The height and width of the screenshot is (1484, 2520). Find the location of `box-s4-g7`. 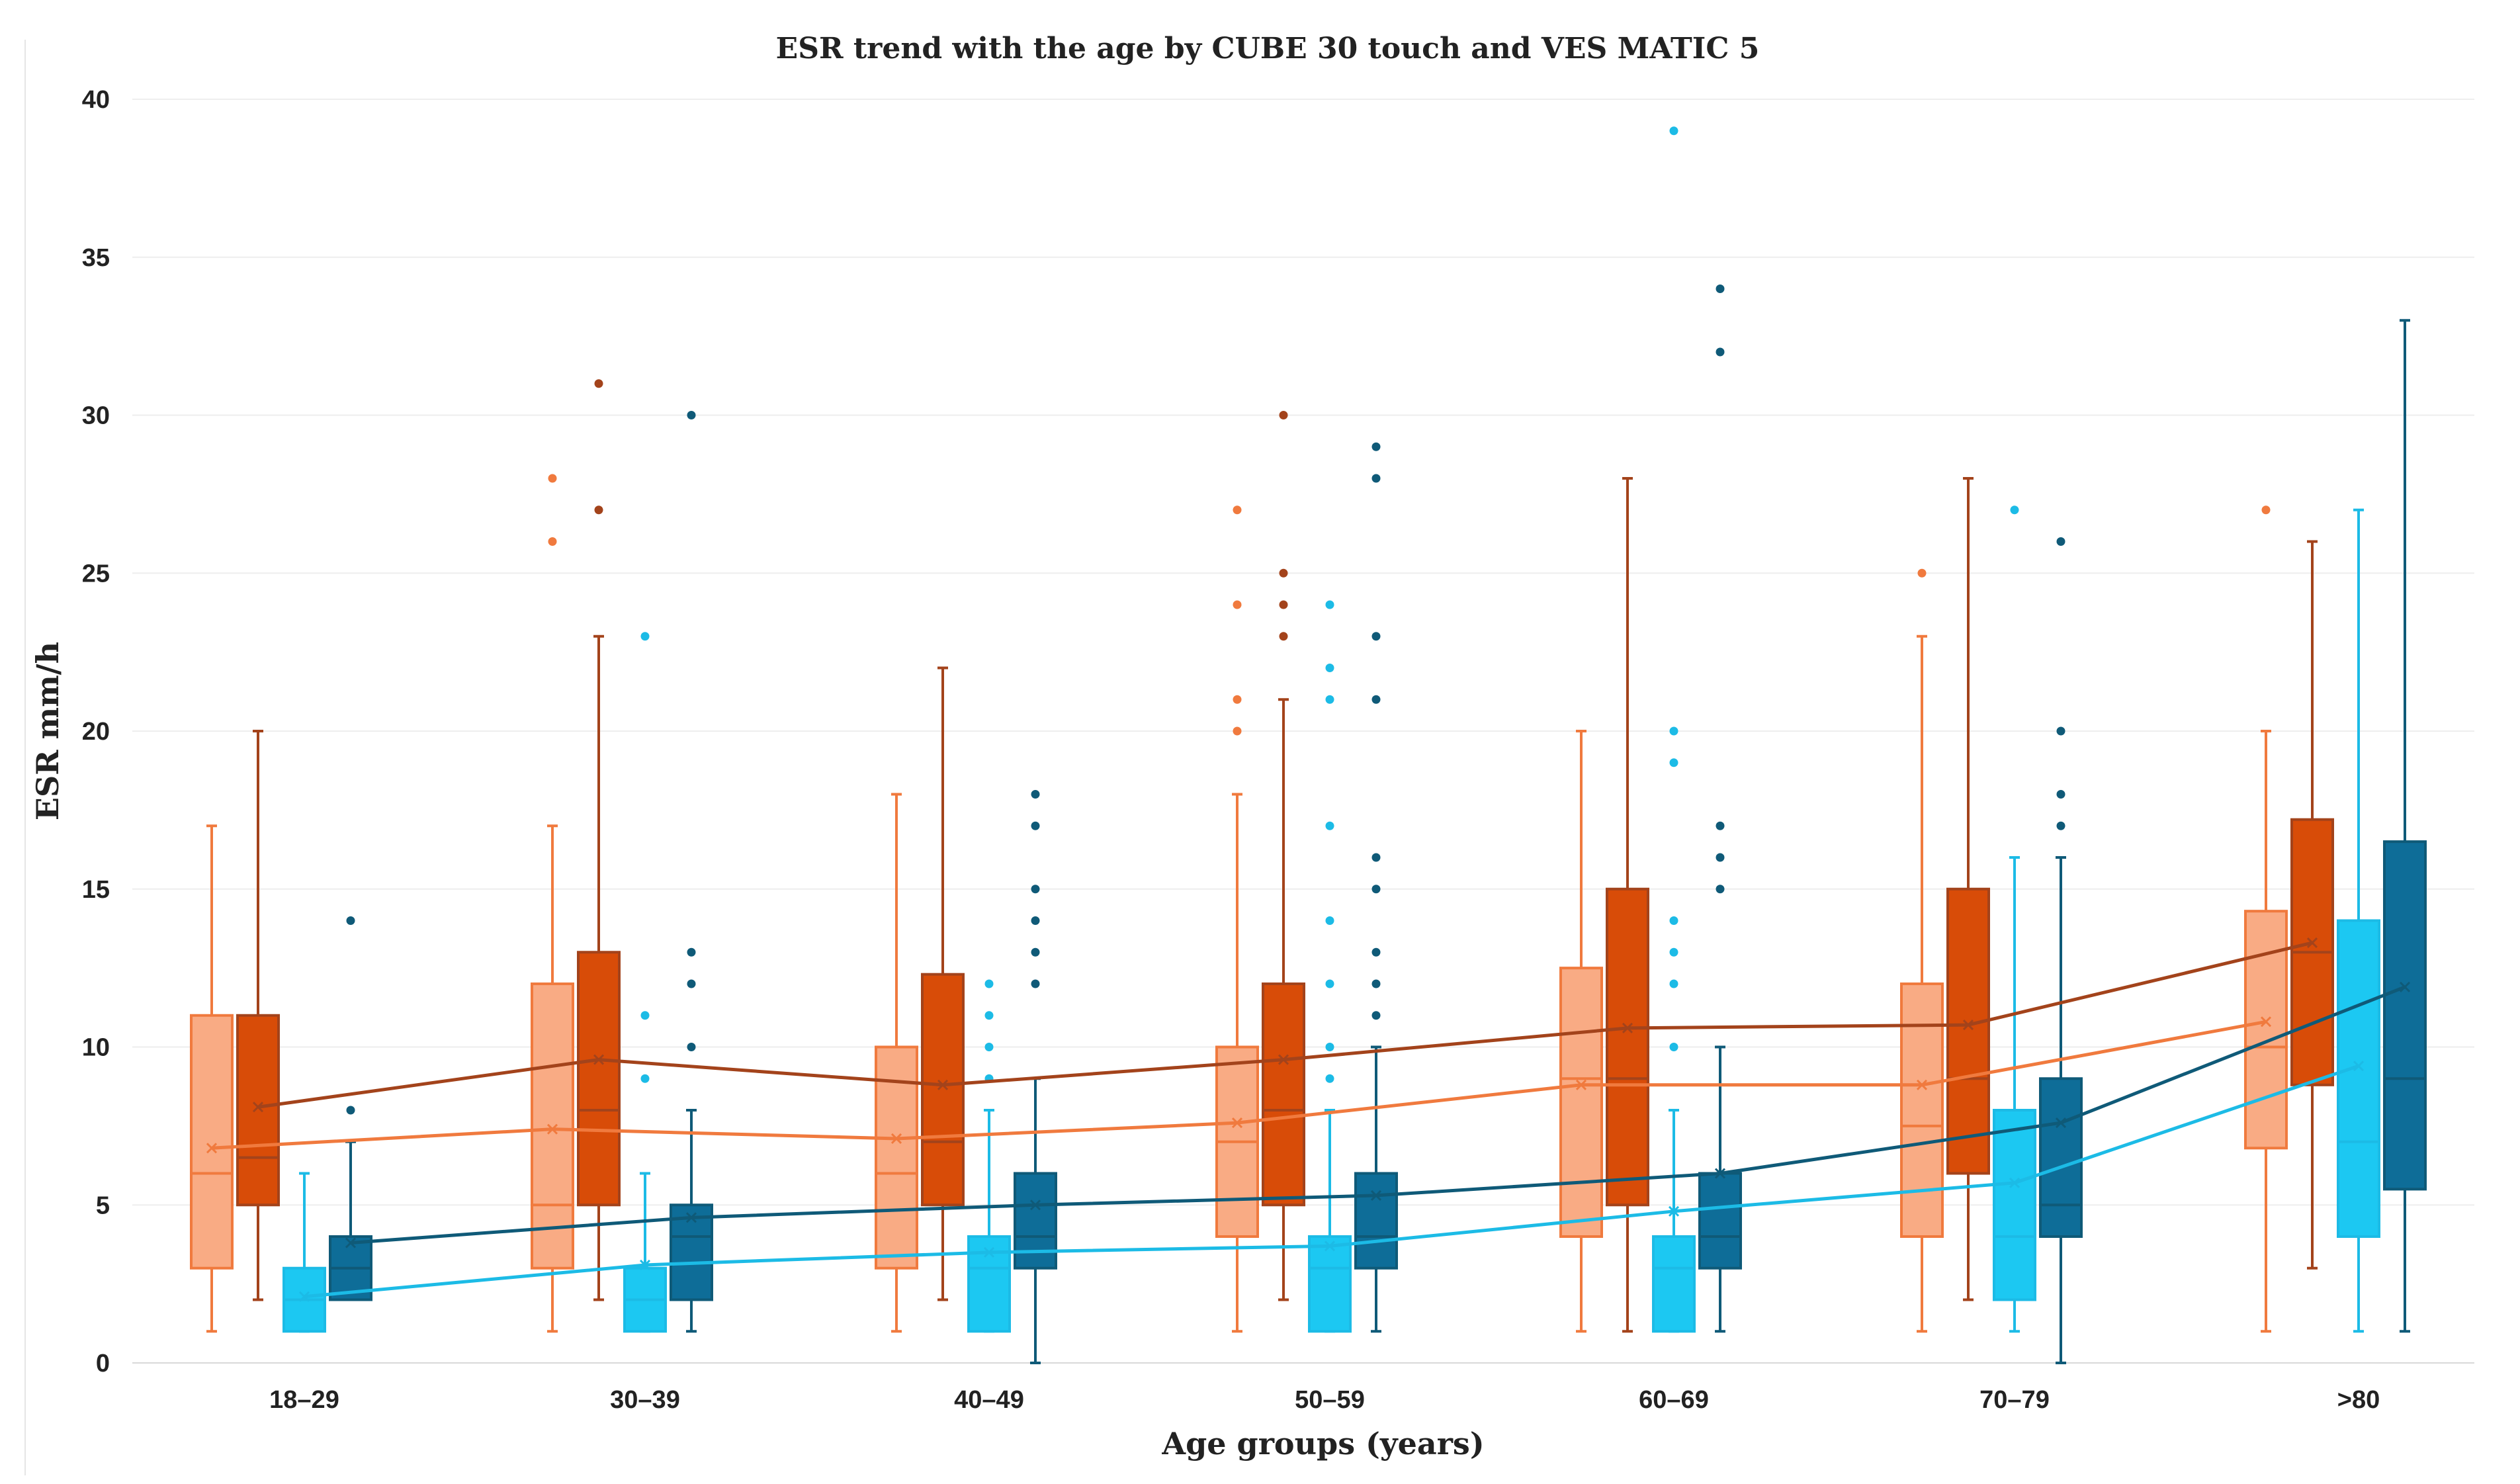

box-s4-g7 is located at coordinates (2405, 826).